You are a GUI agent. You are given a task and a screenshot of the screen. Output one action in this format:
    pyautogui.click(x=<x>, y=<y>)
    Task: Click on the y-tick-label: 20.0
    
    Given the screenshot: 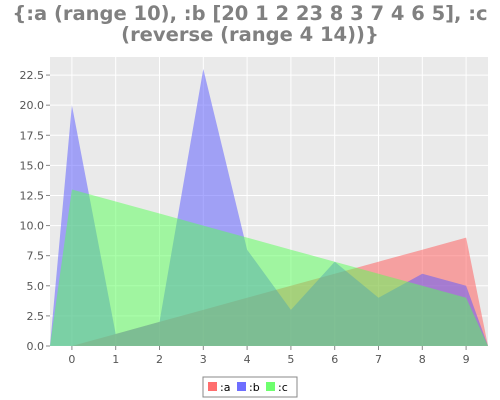 What is the action you would take?
    pyautogui.click(x=32, y=105)
    